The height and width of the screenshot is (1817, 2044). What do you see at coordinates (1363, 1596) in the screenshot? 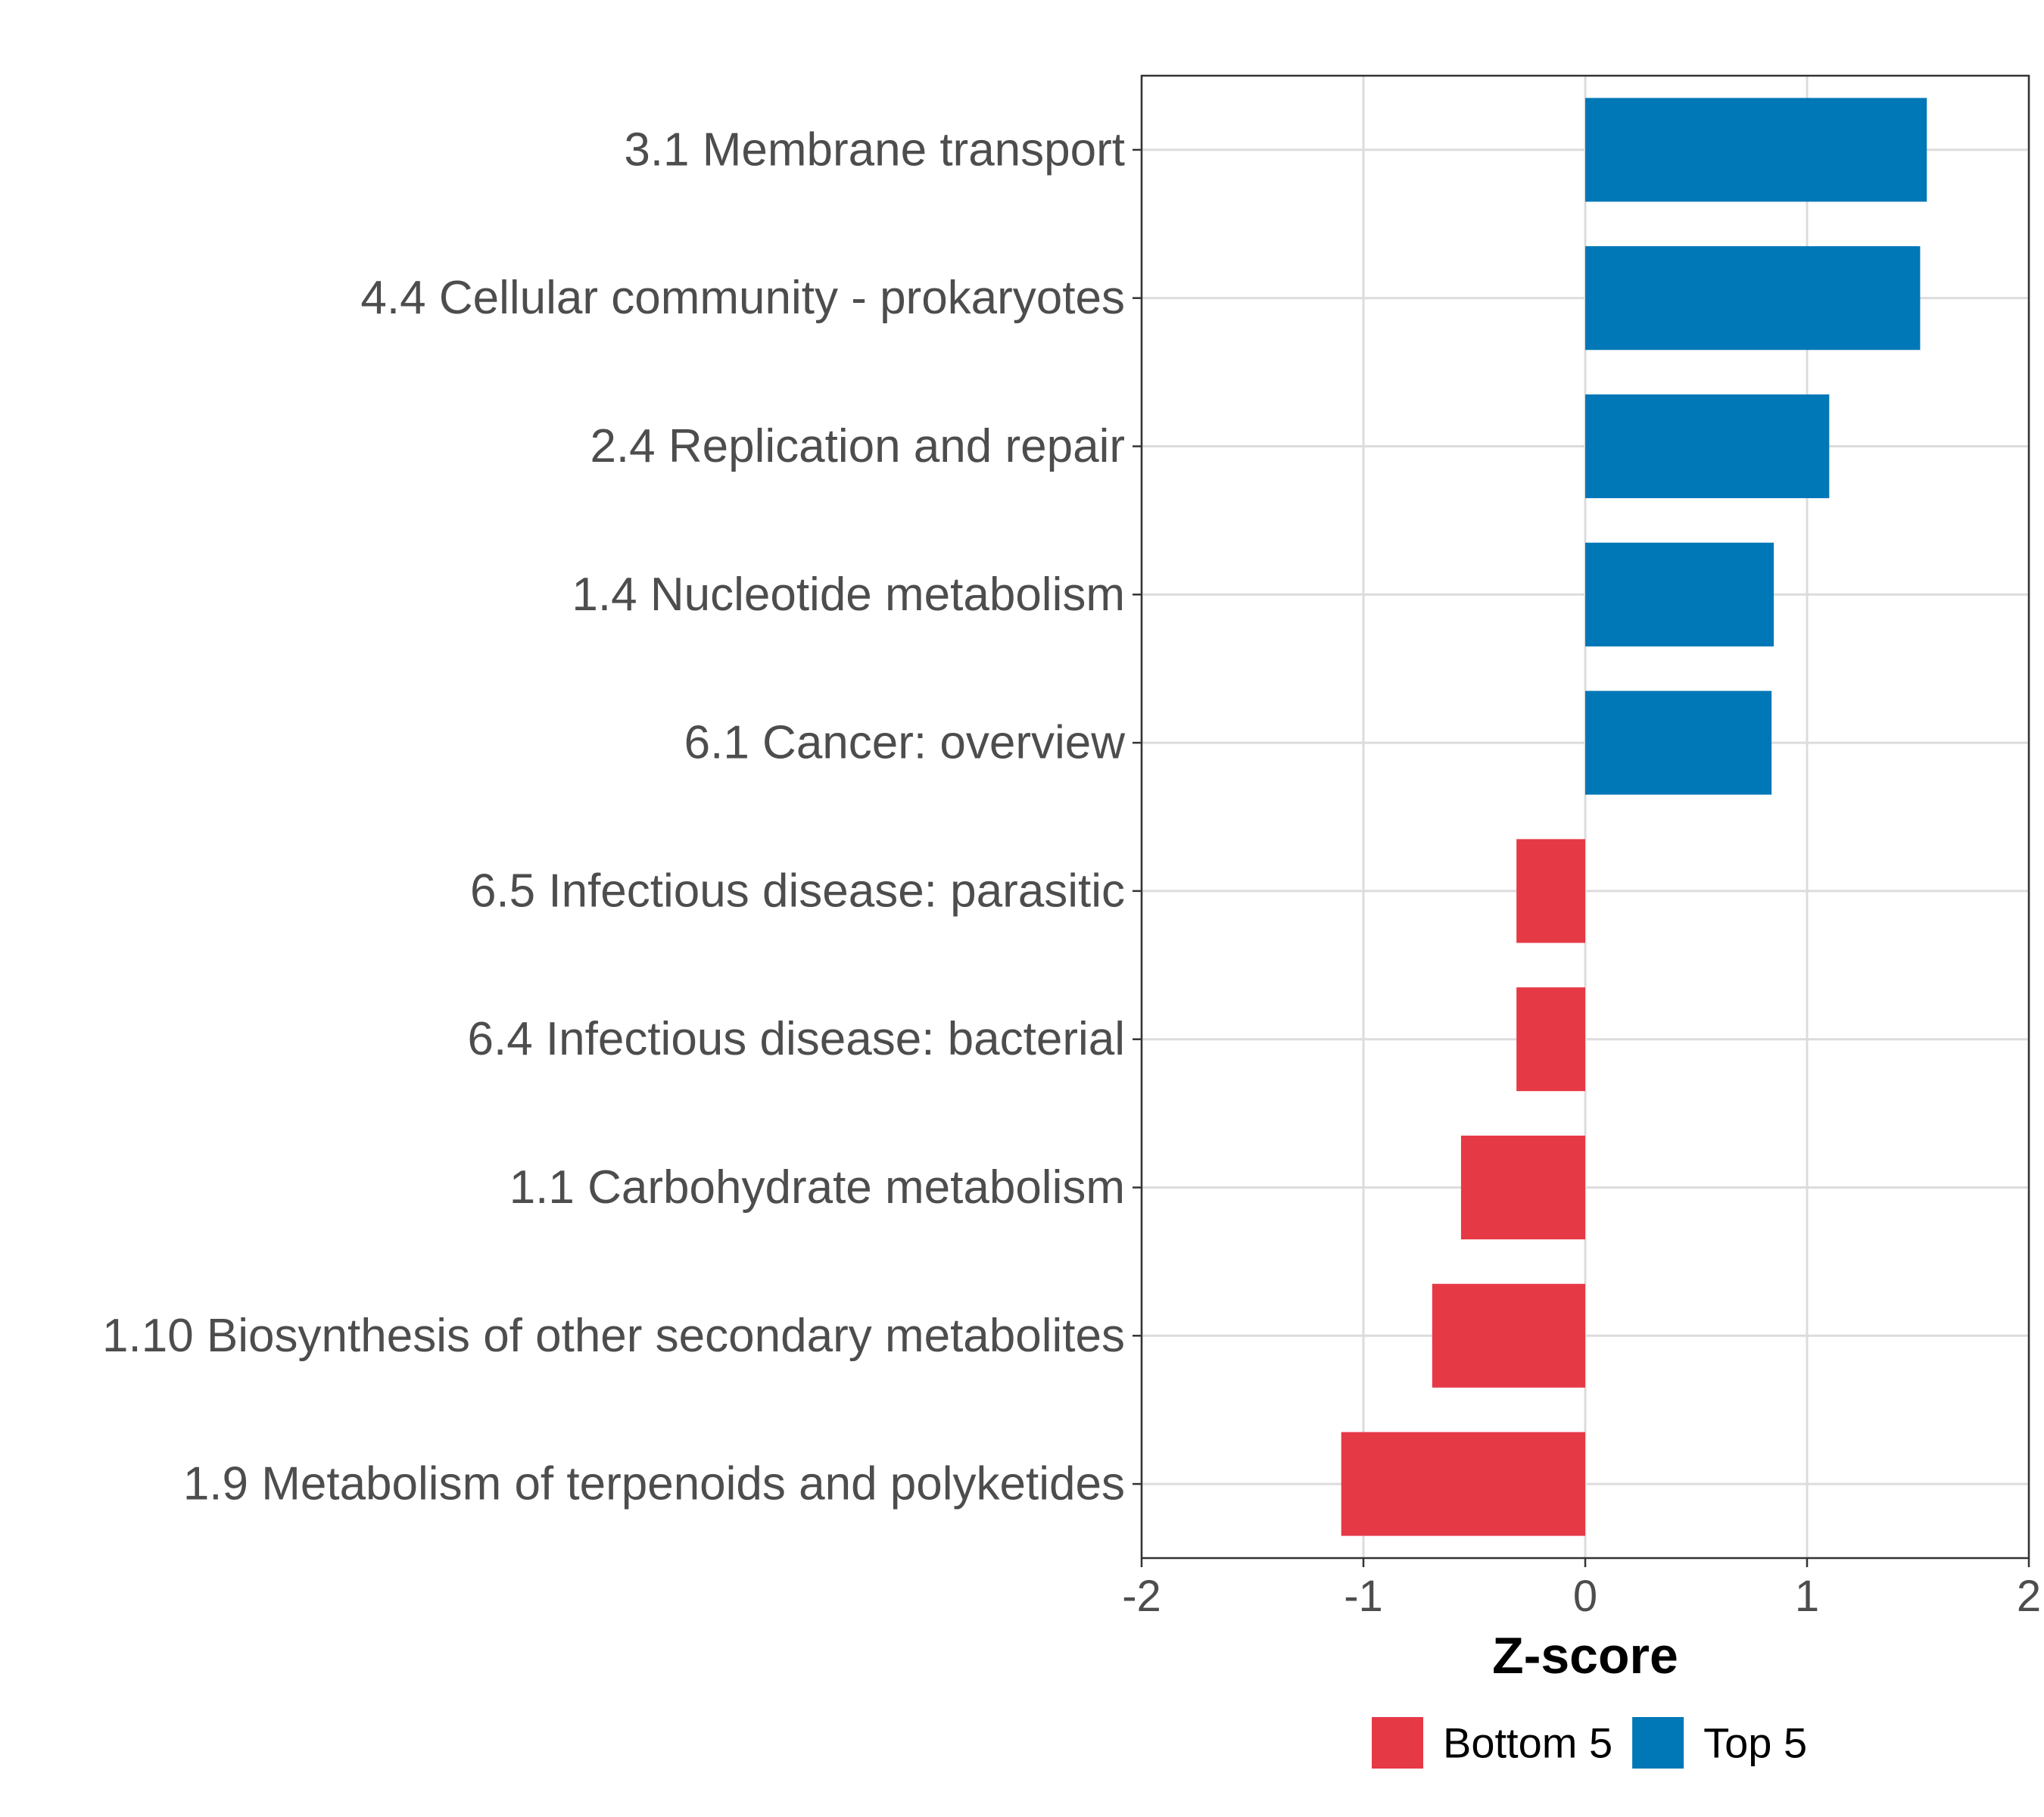
I see `x-tick-label: -1` at bounding box center [1363, 1596].